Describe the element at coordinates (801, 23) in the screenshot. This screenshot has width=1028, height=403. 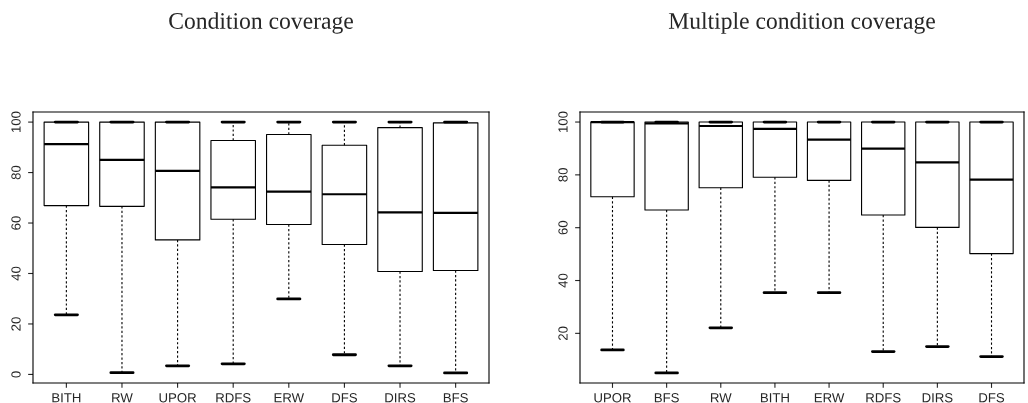
I see `chart-title: Multiple condition coverage` at that location.